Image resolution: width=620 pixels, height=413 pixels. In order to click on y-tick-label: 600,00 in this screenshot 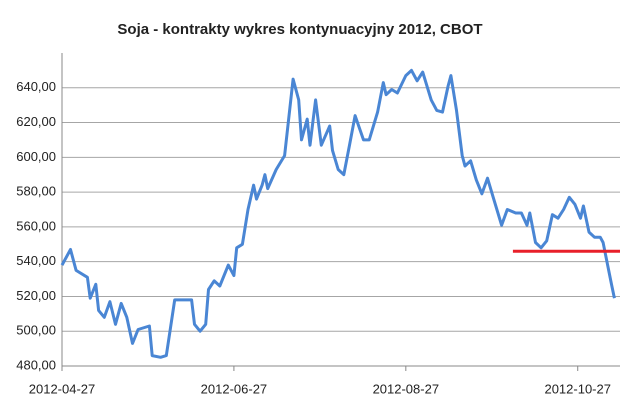, I will do `click(36, 156)`.